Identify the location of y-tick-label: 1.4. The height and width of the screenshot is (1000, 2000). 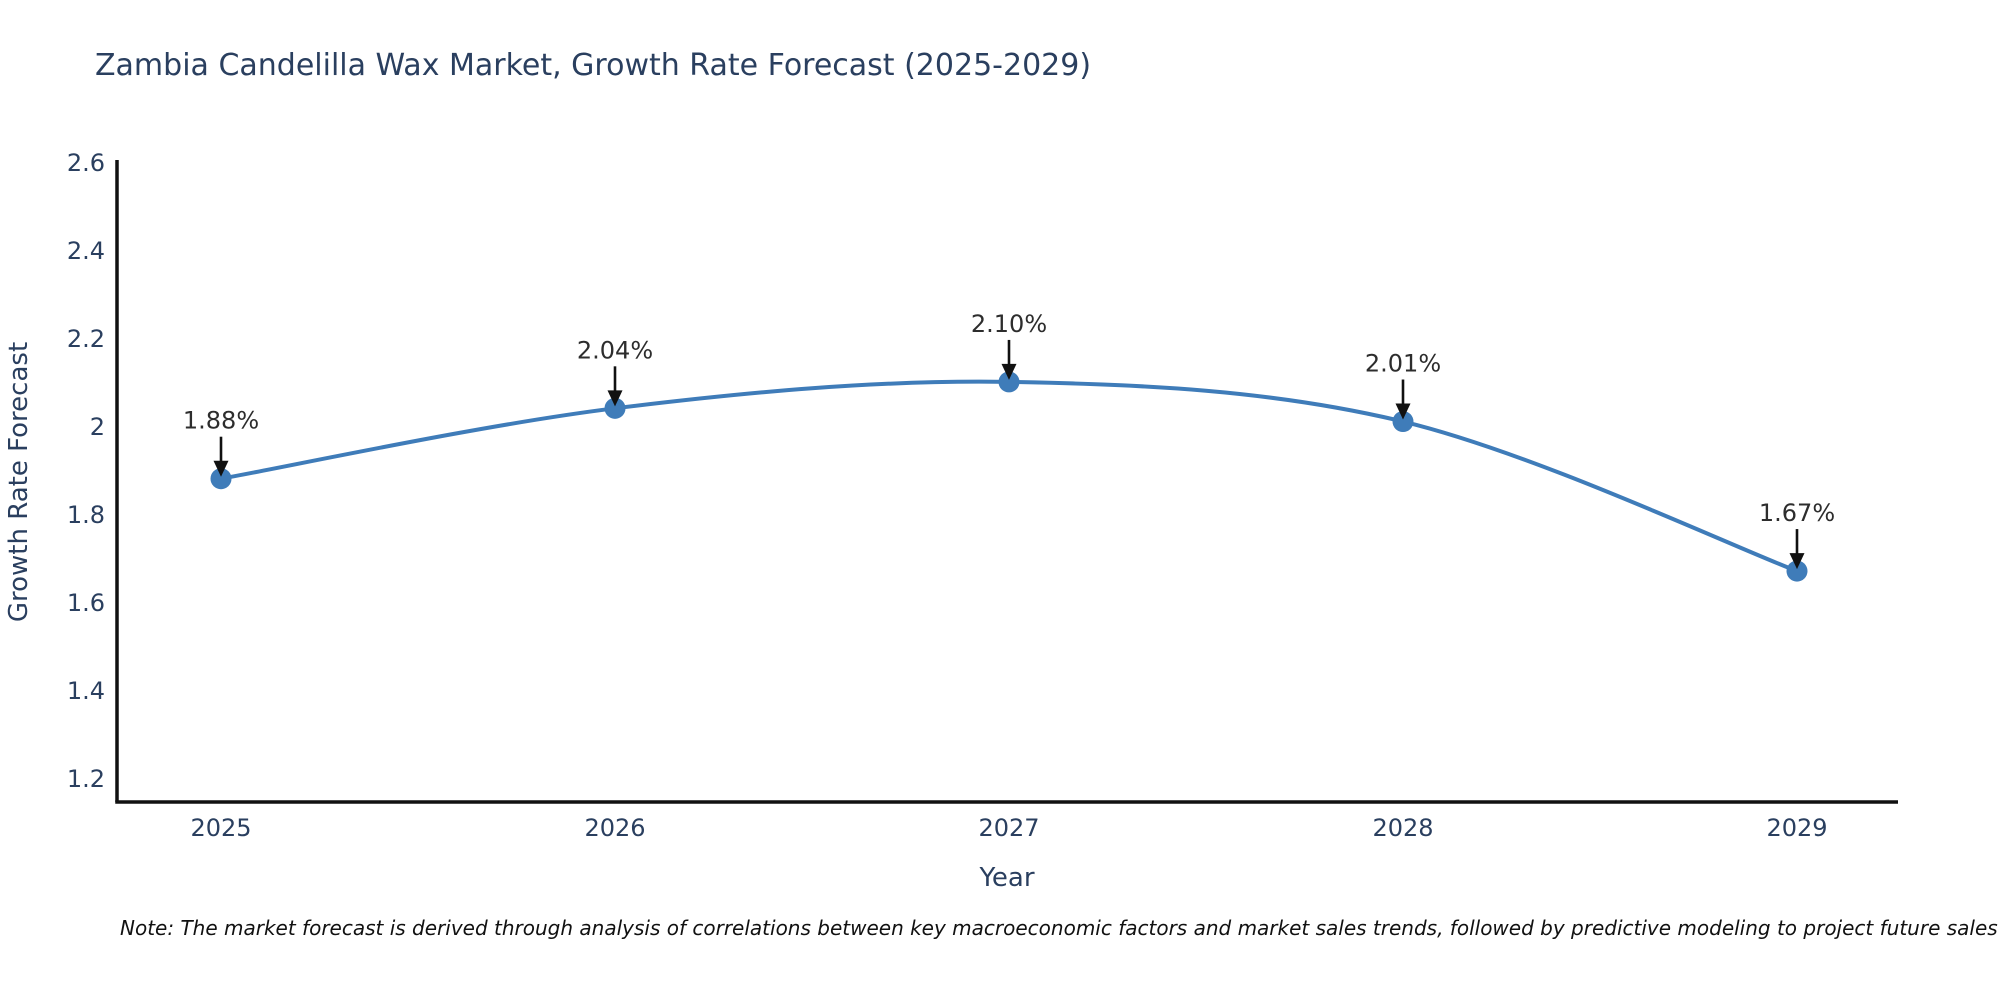
(86, 691).